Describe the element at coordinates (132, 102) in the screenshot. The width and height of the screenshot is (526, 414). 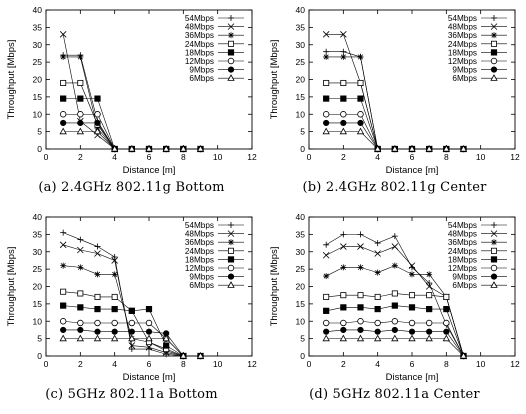
I see `series-line` at that location.